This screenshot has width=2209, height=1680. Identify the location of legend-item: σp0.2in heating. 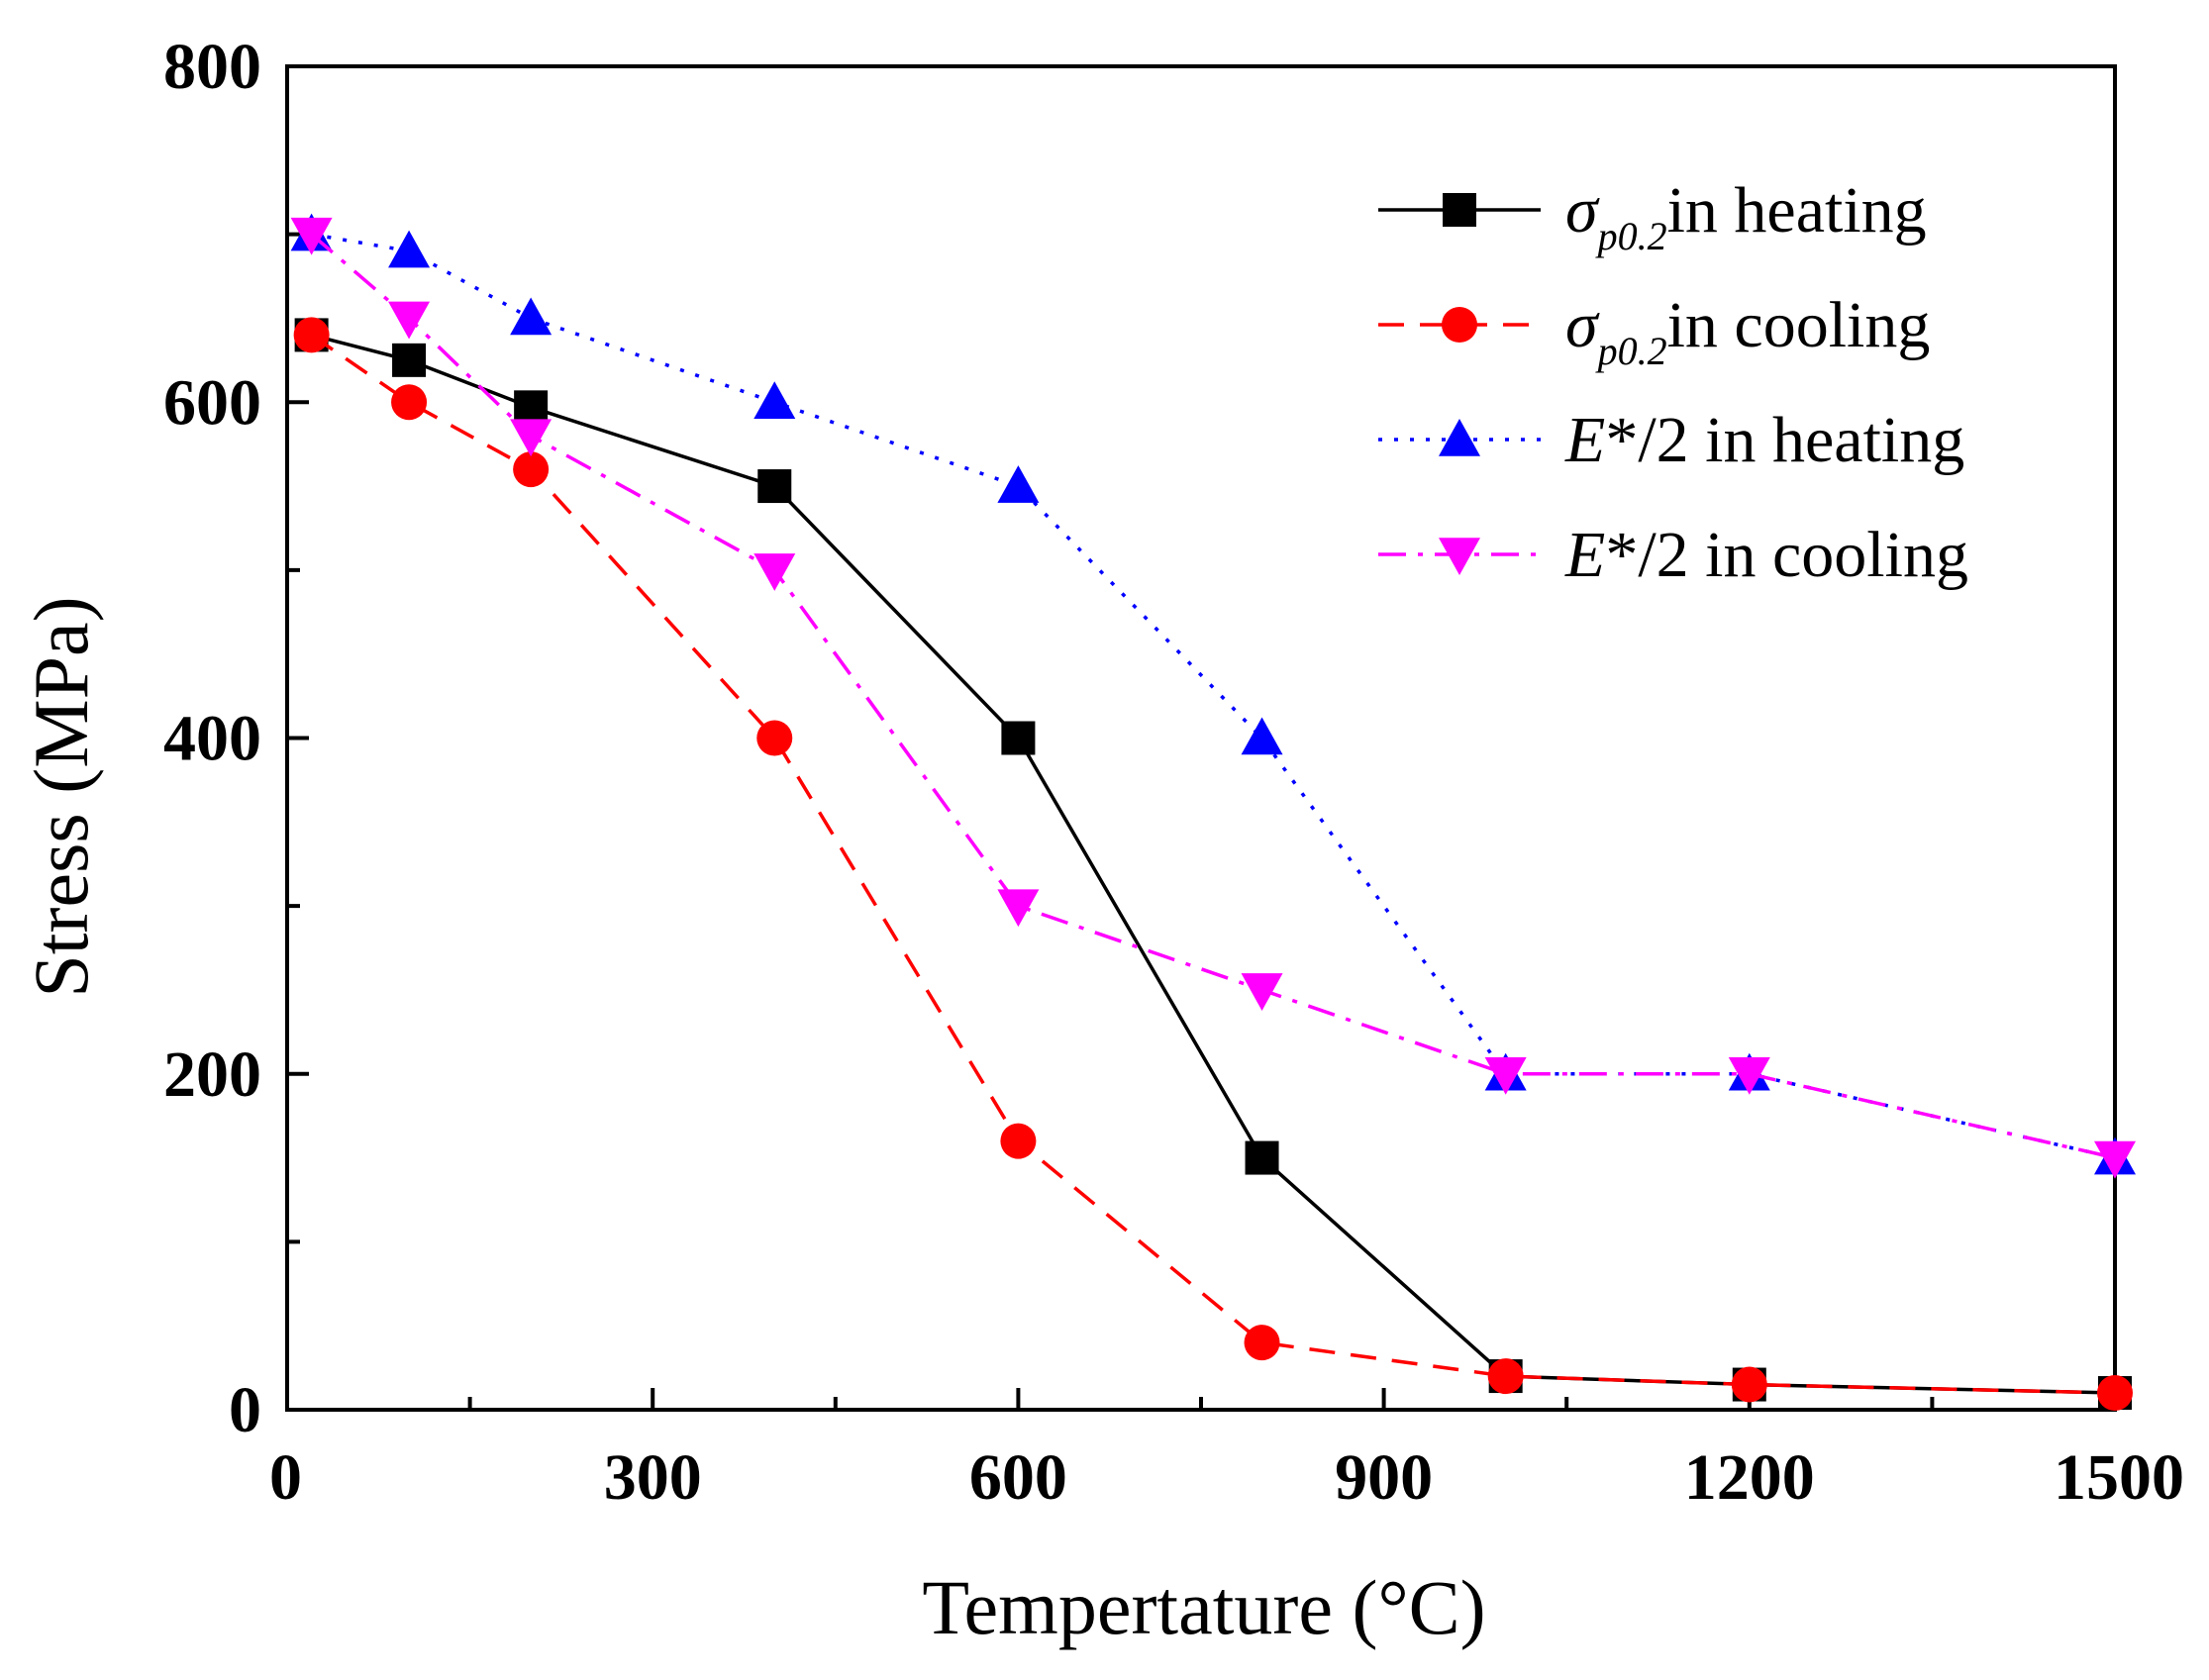
(1653, 216).